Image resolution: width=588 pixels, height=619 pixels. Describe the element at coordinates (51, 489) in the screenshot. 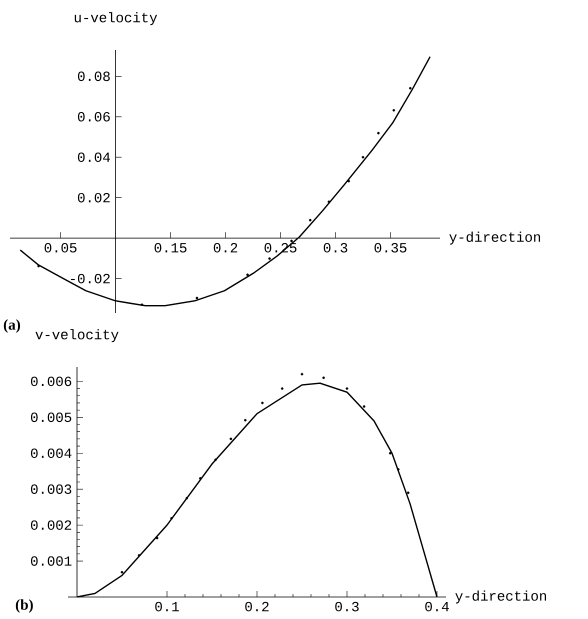

I see `y-tick-label: 0.003` at that location.